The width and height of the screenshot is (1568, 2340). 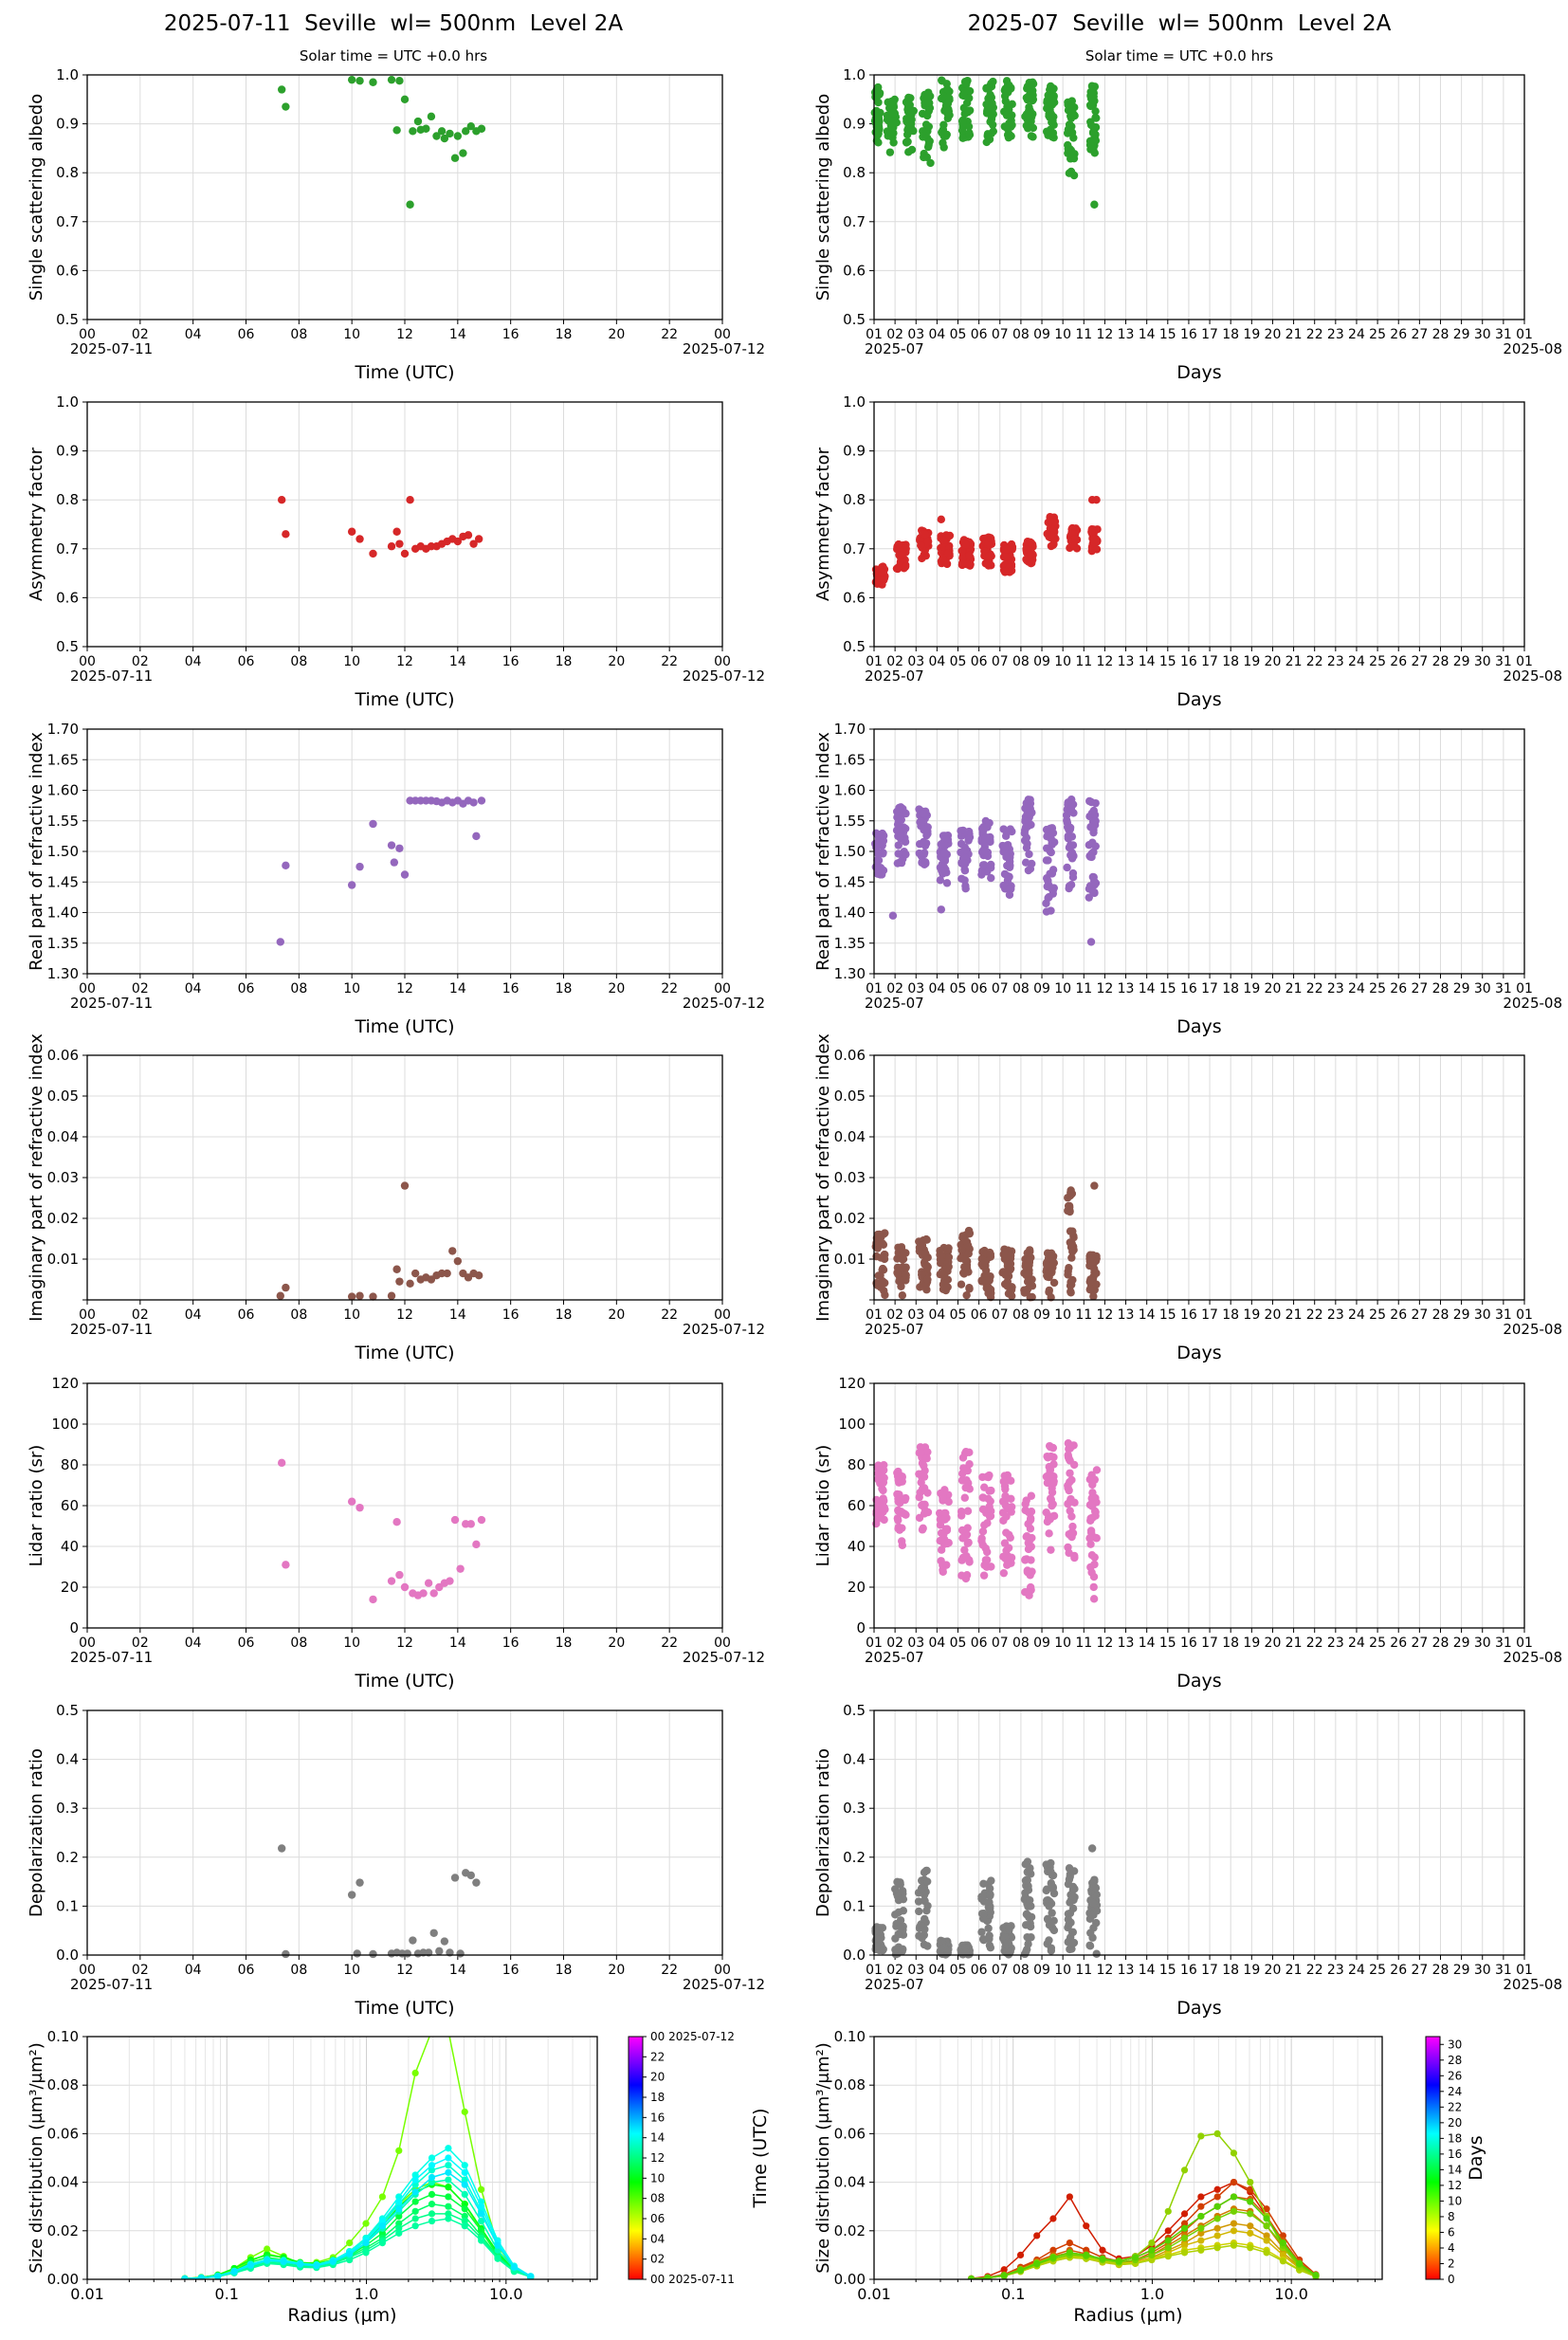 I want to click on lidar-daily-xtick-label: 20, so click(x=616, y=1643).